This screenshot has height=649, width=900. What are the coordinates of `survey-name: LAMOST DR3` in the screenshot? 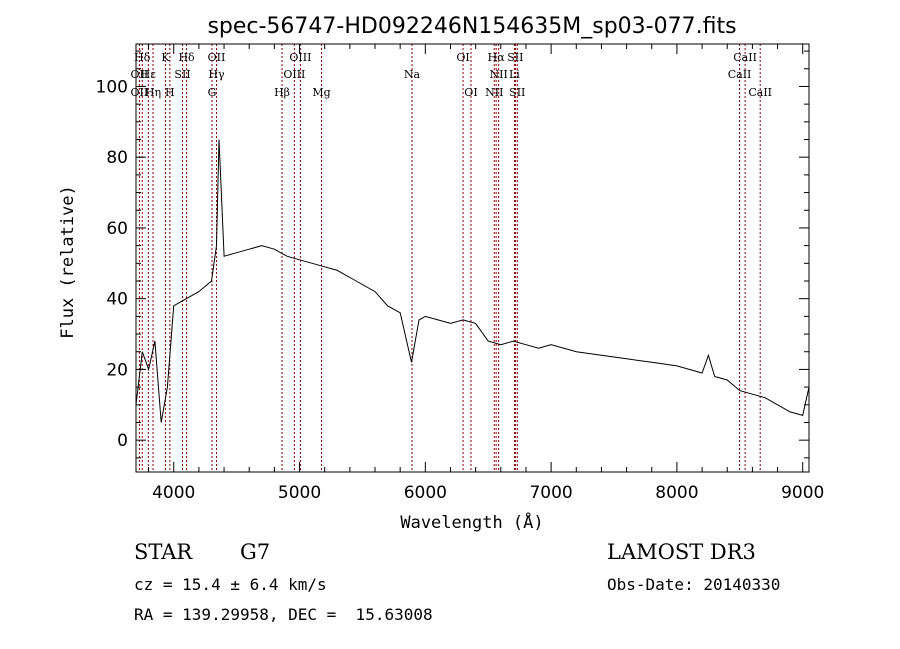 It's located at (681, 552).